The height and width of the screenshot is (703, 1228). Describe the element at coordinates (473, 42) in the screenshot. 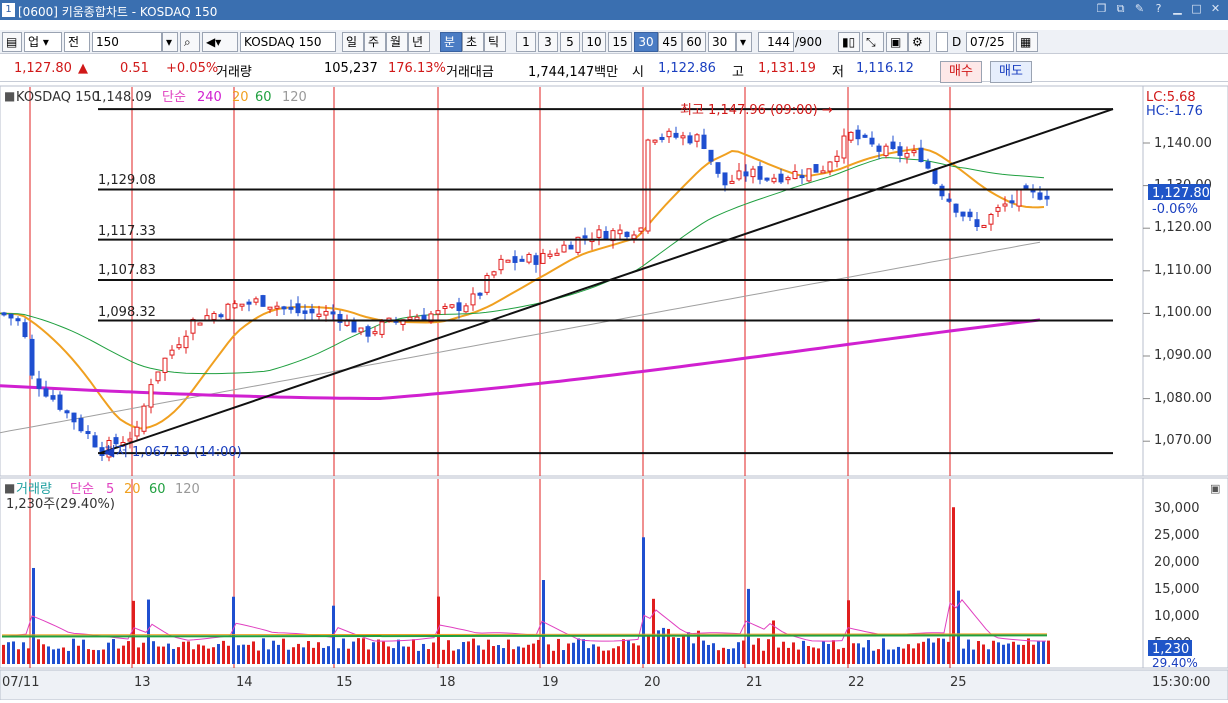

I see `period-second: 초` at that location.